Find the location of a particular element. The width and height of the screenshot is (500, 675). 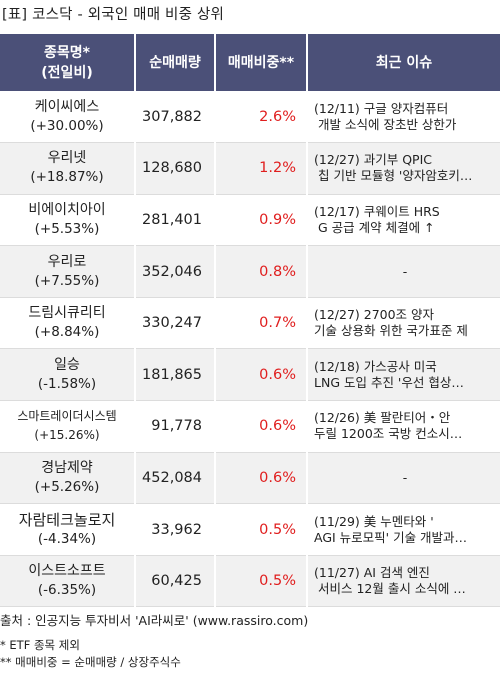

stock-name-cell: 스마트레이더시스템 (+15.26%) is located at coordinates (68, 426).